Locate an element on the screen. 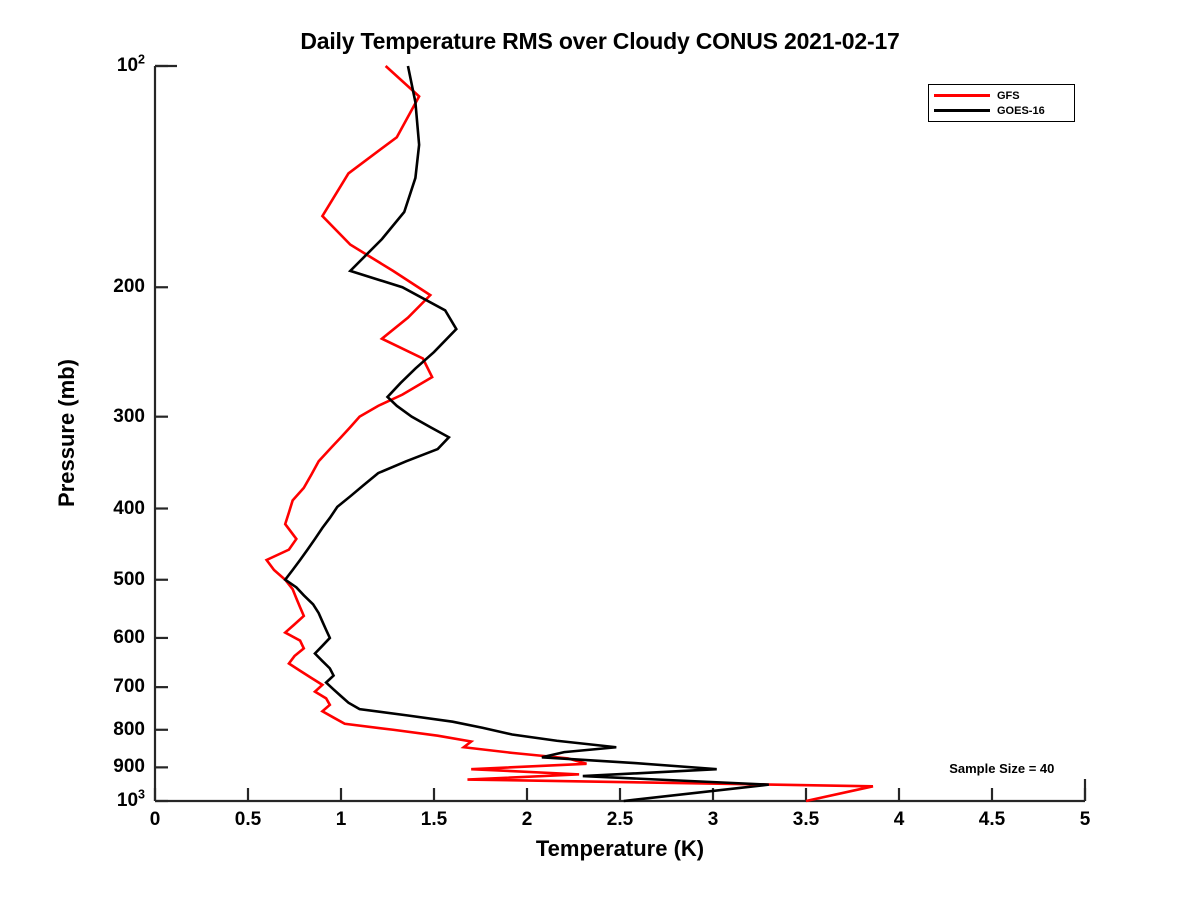 This screenshot has height=900, width=1200. x-tick-label: 3.5 is located at coordinates (806, 819).